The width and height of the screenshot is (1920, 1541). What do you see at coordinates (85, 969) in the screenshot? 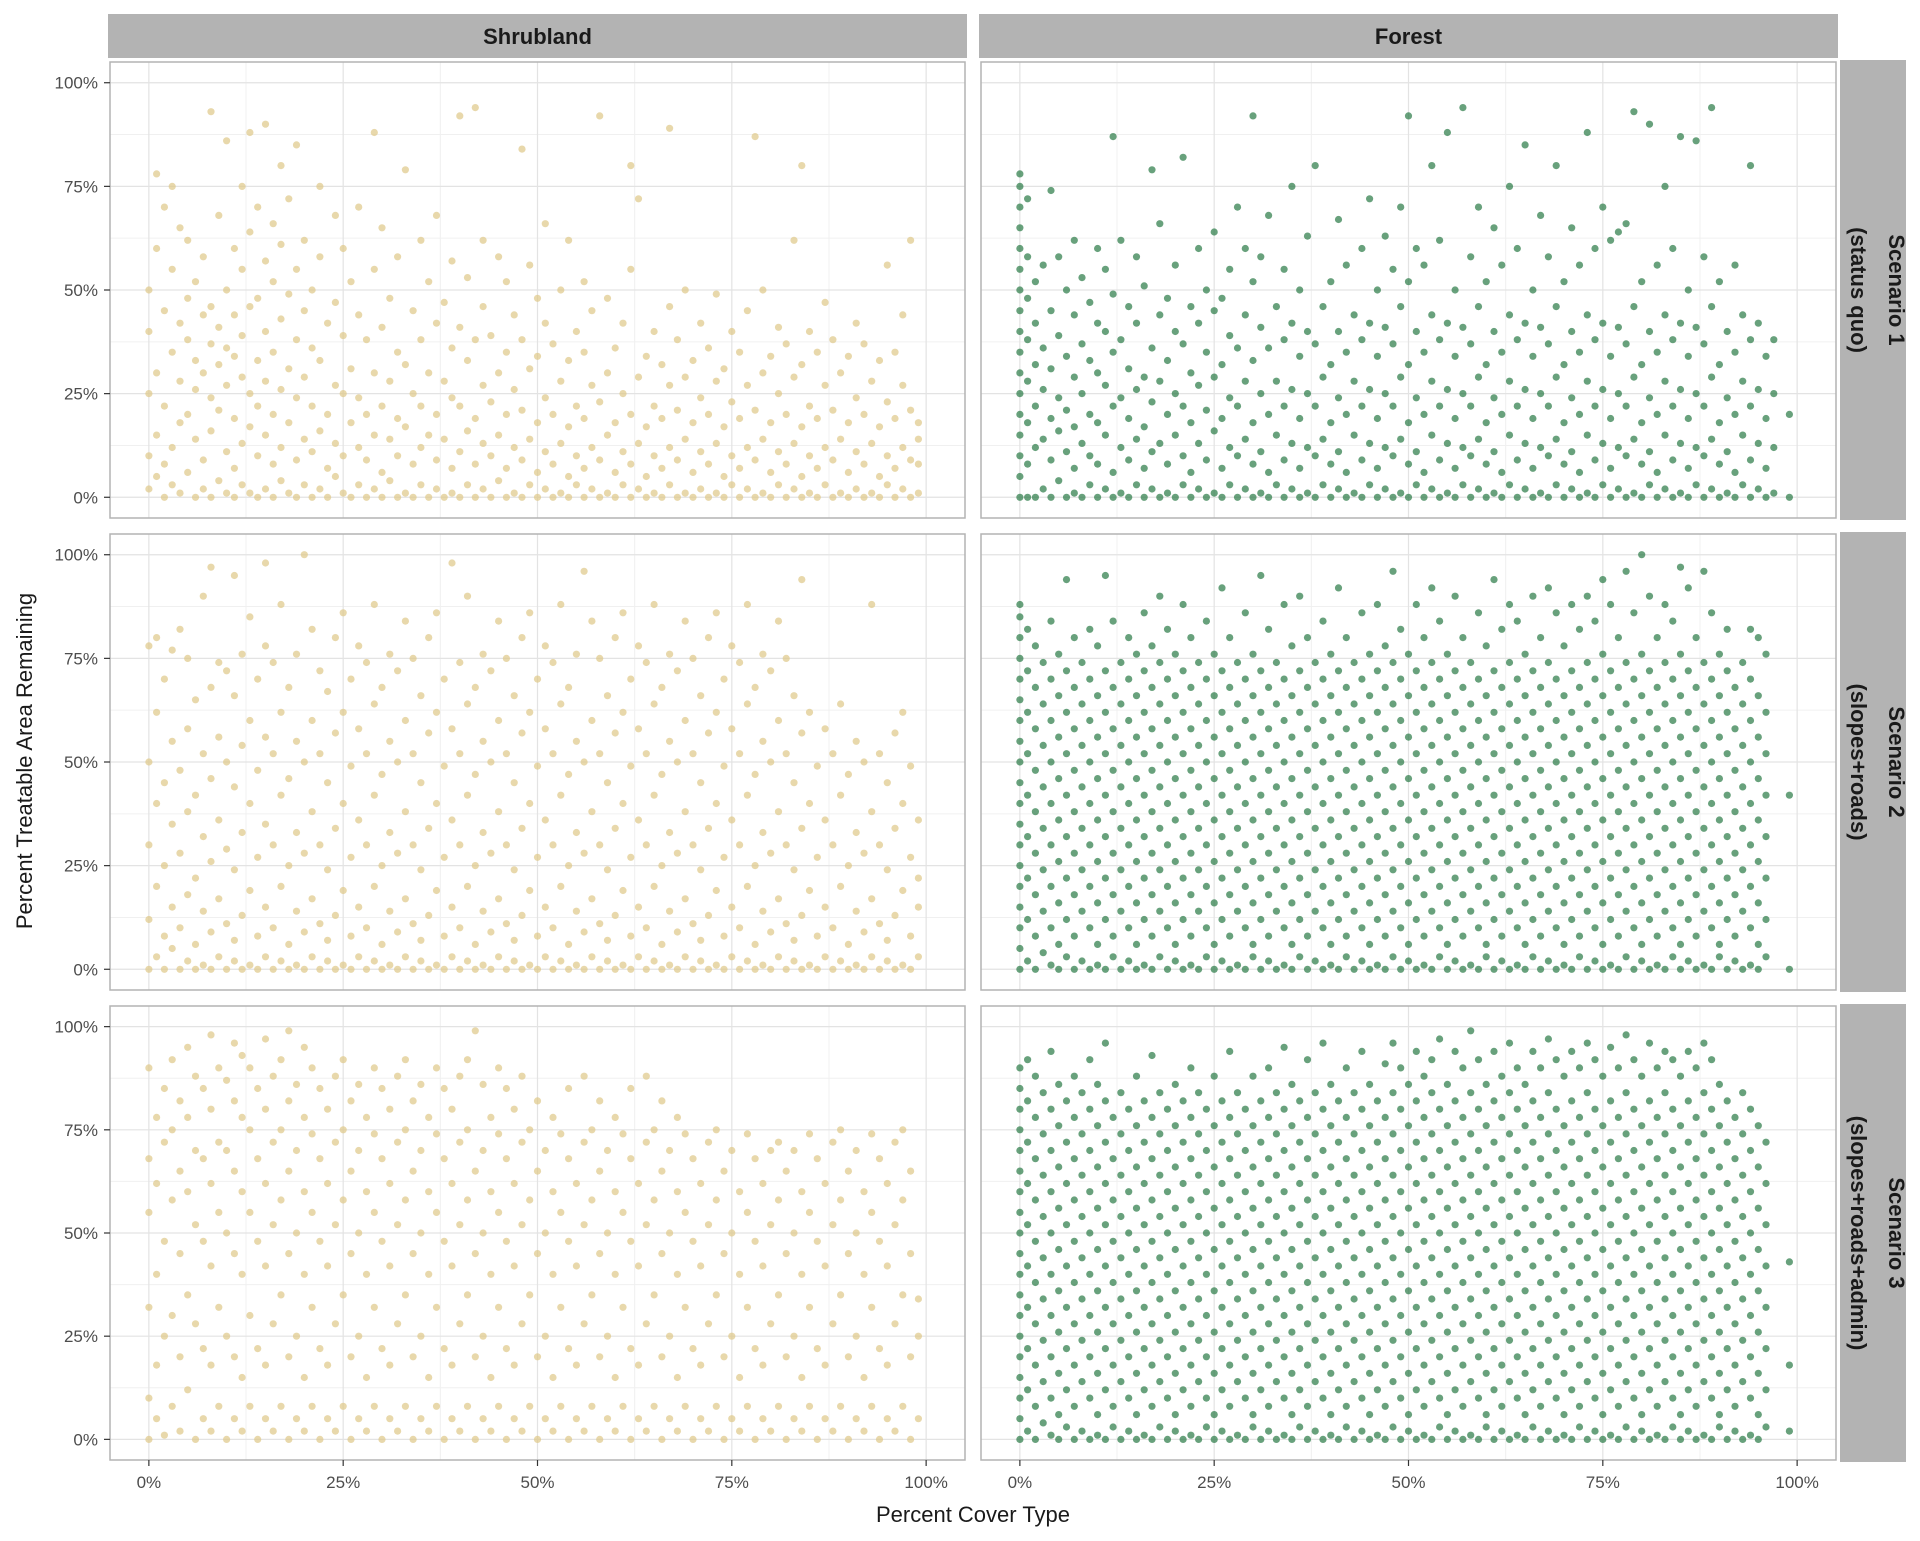
I see `y-tick-label: 0%` at bounding box center [85, 969].